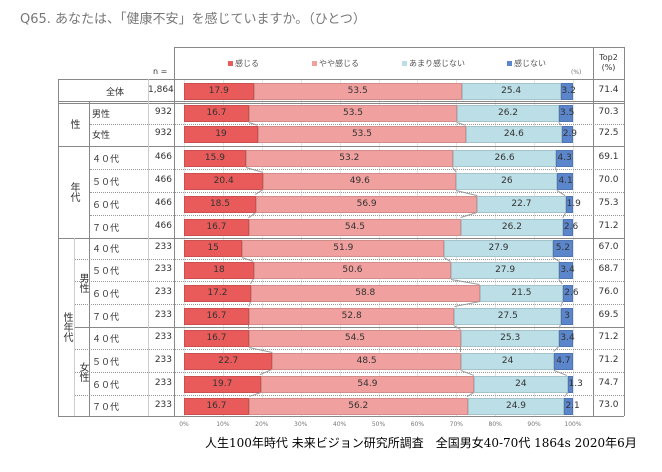 This screenshot has height=472, width=662. What do you see at coordinates (339, 424) in the screenshot?
I see `axis-tick-label: 40%` at bounding box center [339, 424].